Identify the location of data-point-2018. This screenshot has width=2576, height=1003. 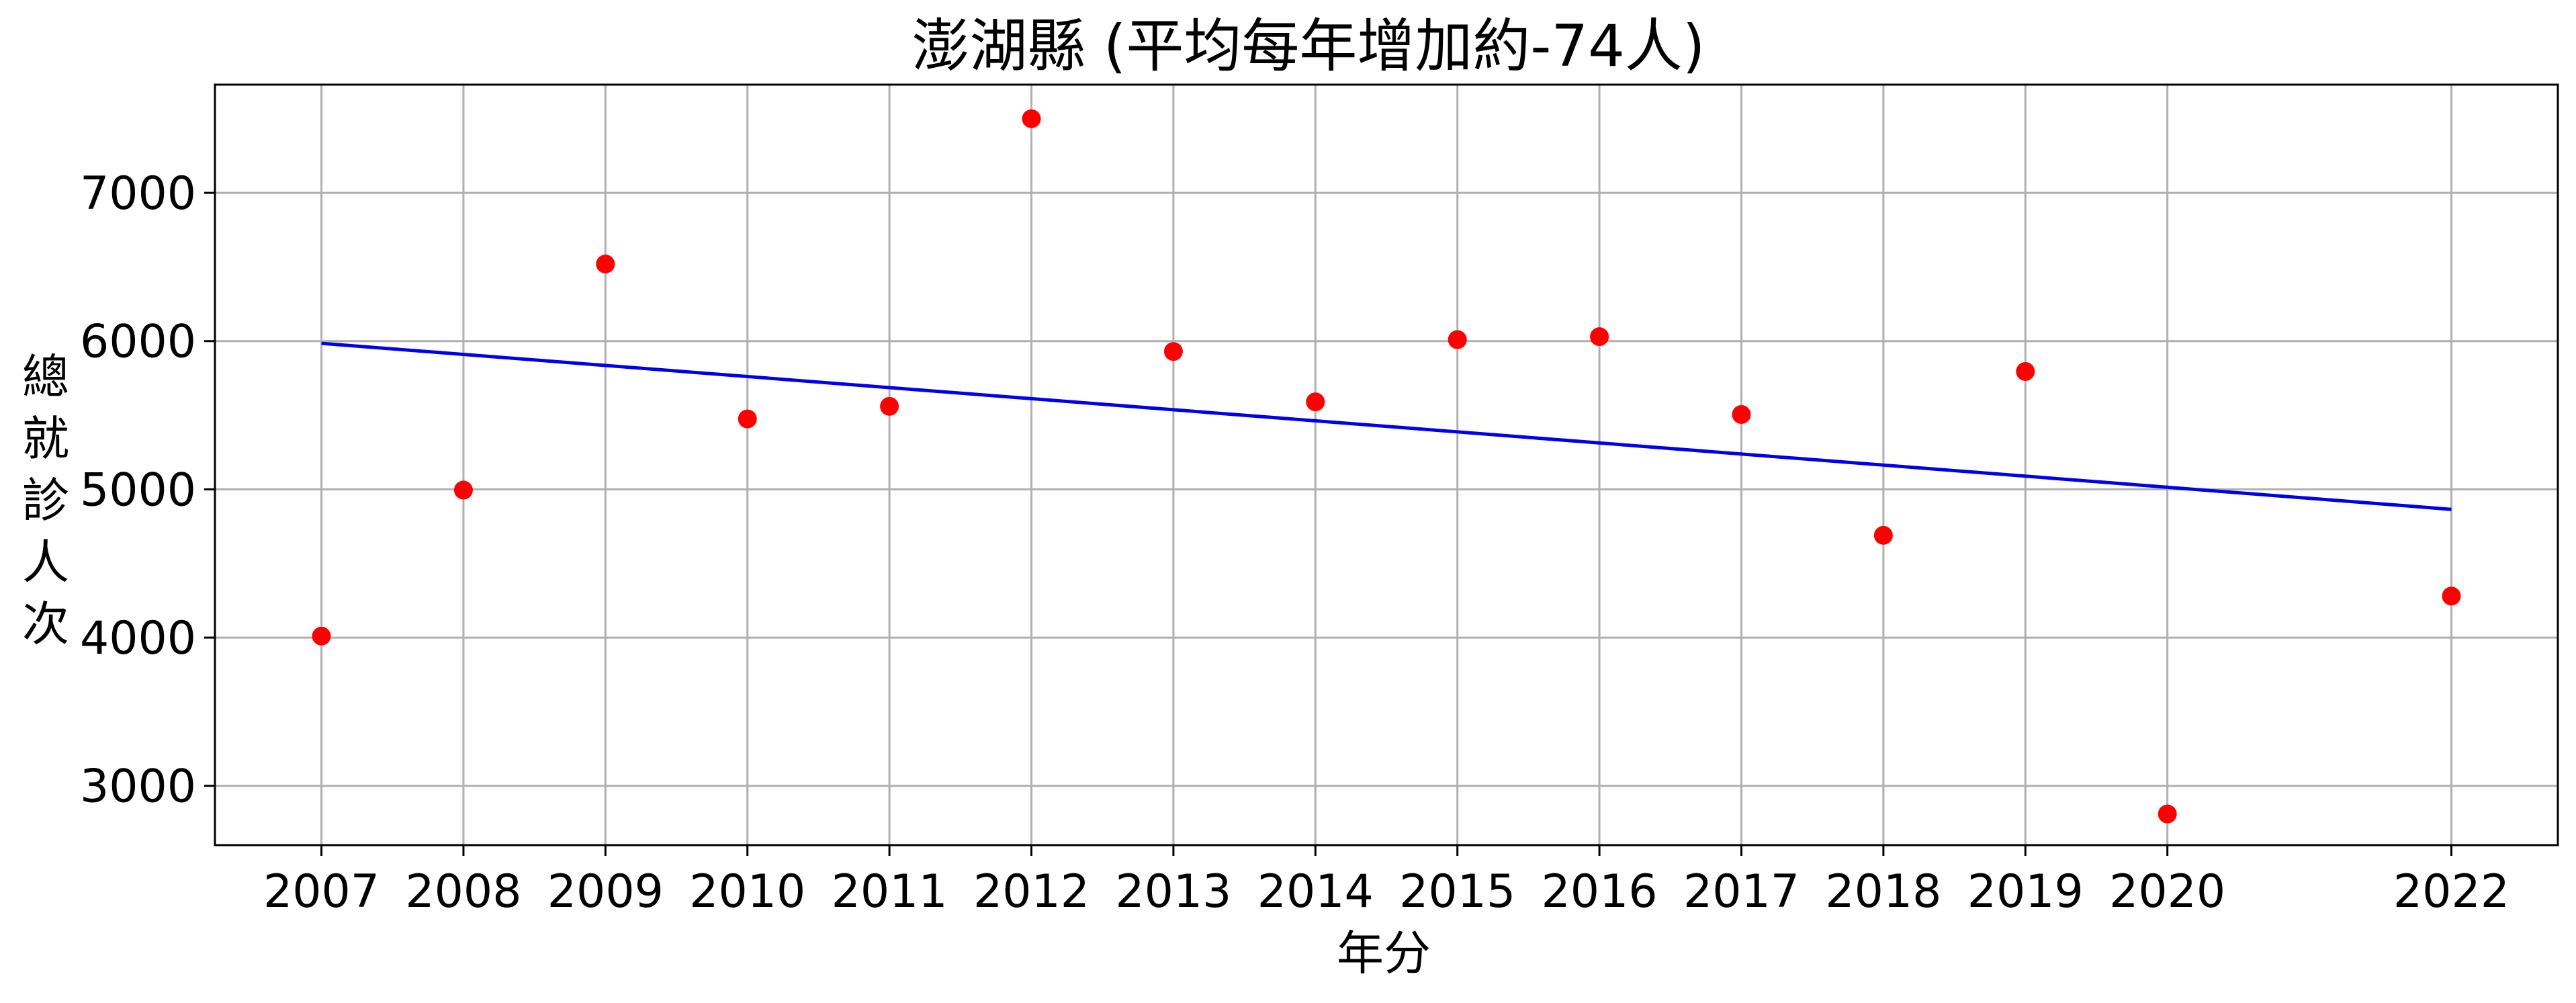
(1883, 535).